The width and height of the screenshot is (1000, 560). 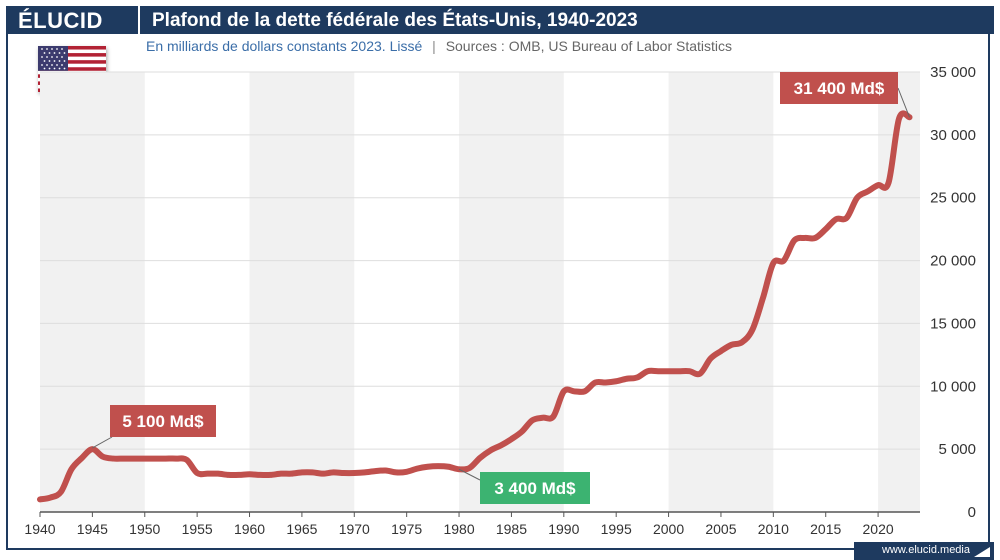 I want to click on callout-label: 31 400 Md$, so click(x=839, y=88).